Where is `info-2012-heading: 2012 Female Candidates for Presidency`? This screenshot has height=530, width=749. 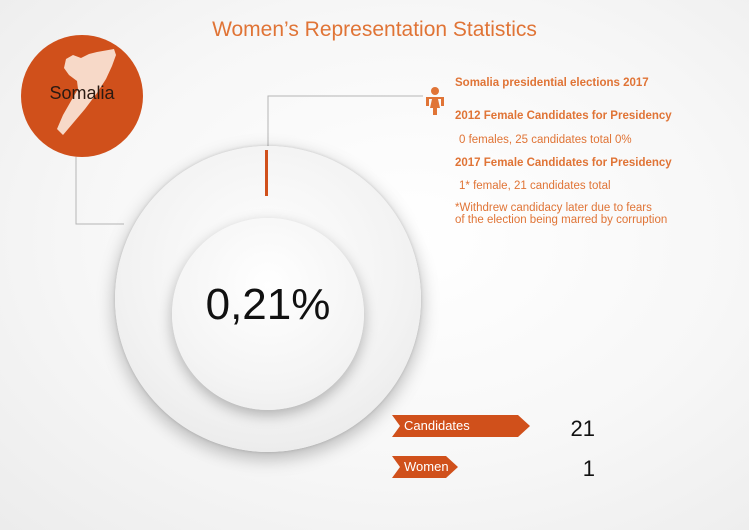
info-2012-heading: 2012 Female Candidates for Presidency is located at coordinates (563, 116).